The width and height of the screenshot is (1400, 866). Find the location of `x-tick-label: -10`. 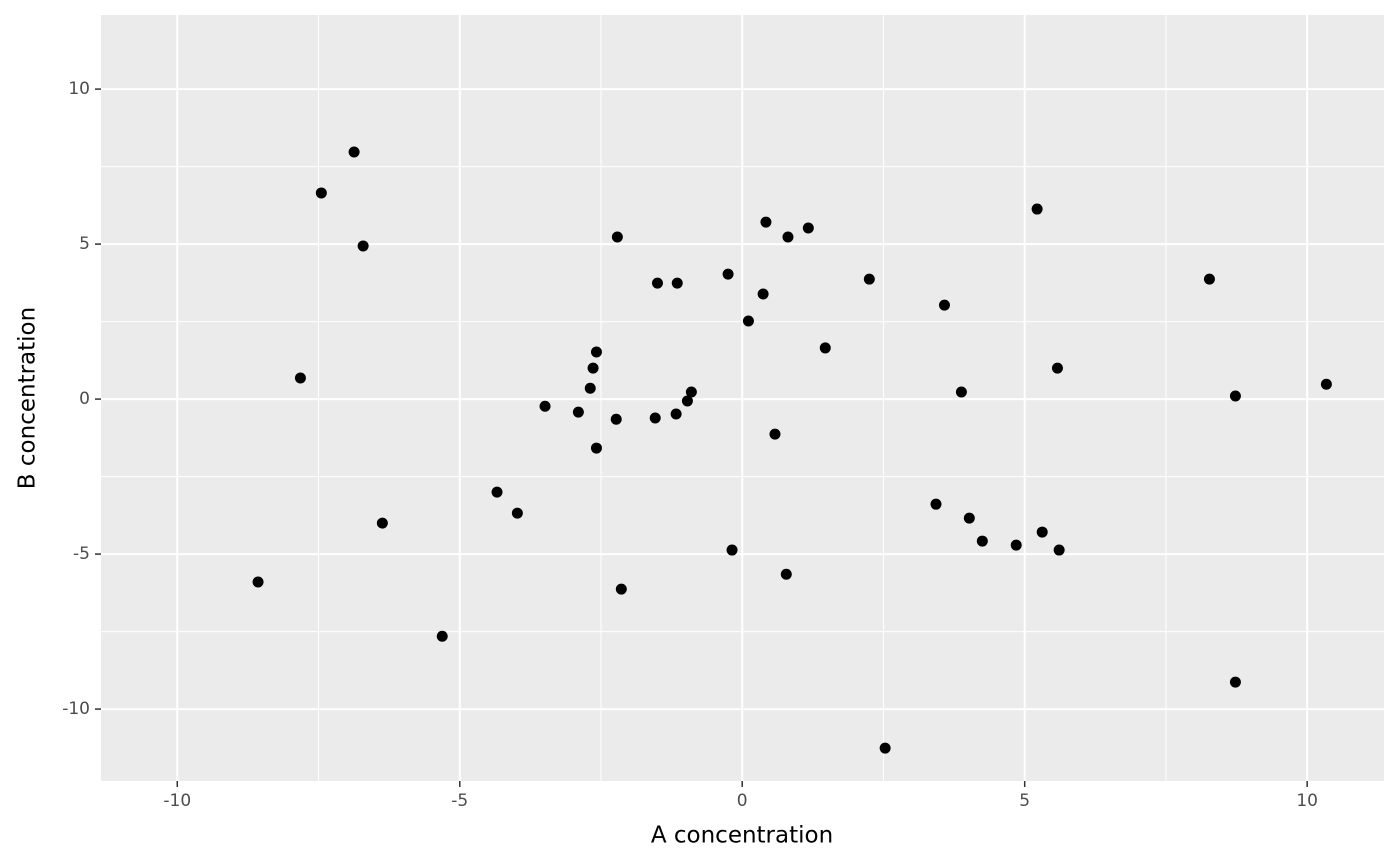

x-tick-label: -10 is located at coordinates (177, 801).